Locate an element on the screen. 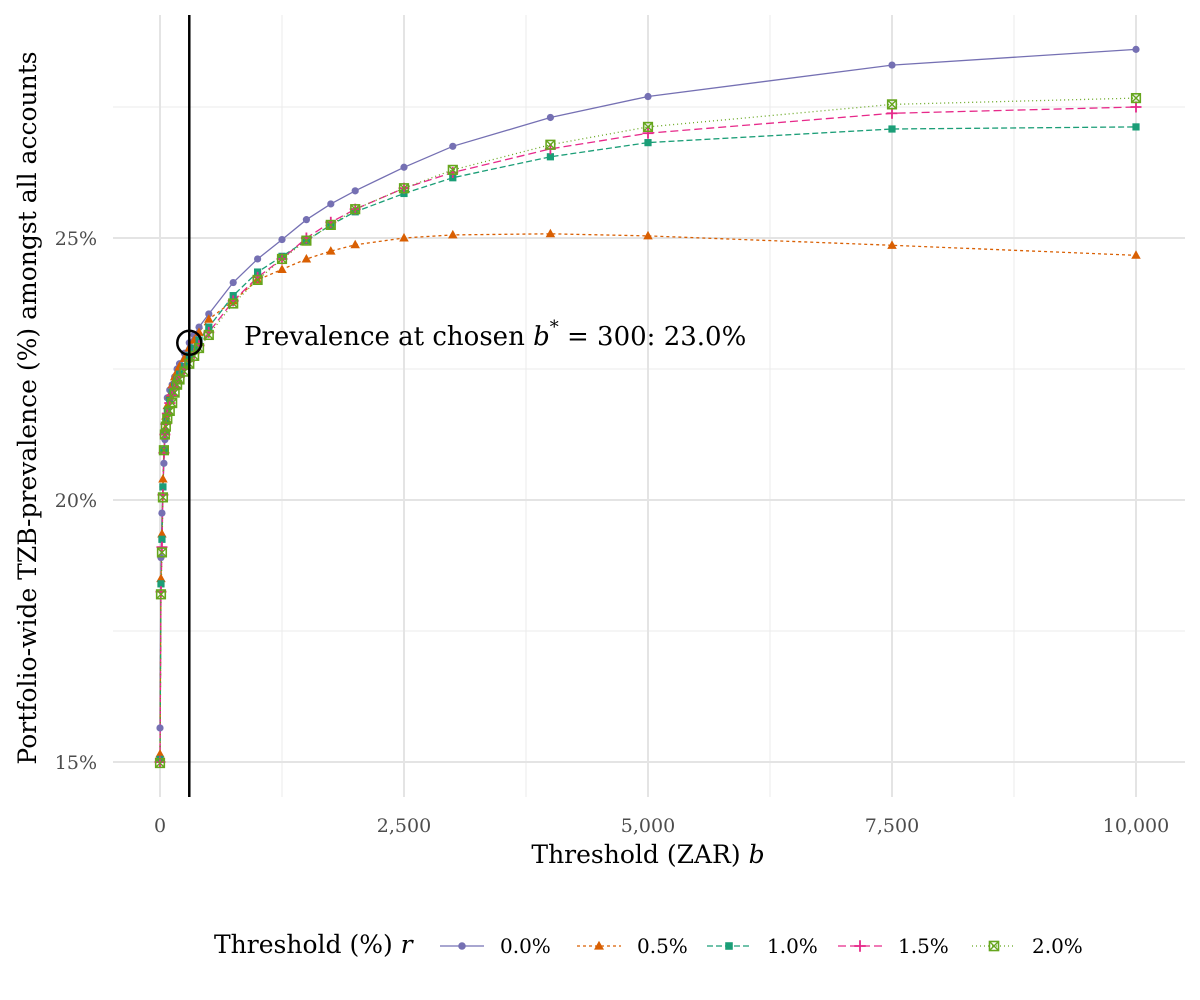  legend-item: 1.0% is located at coordinates (762, 946).